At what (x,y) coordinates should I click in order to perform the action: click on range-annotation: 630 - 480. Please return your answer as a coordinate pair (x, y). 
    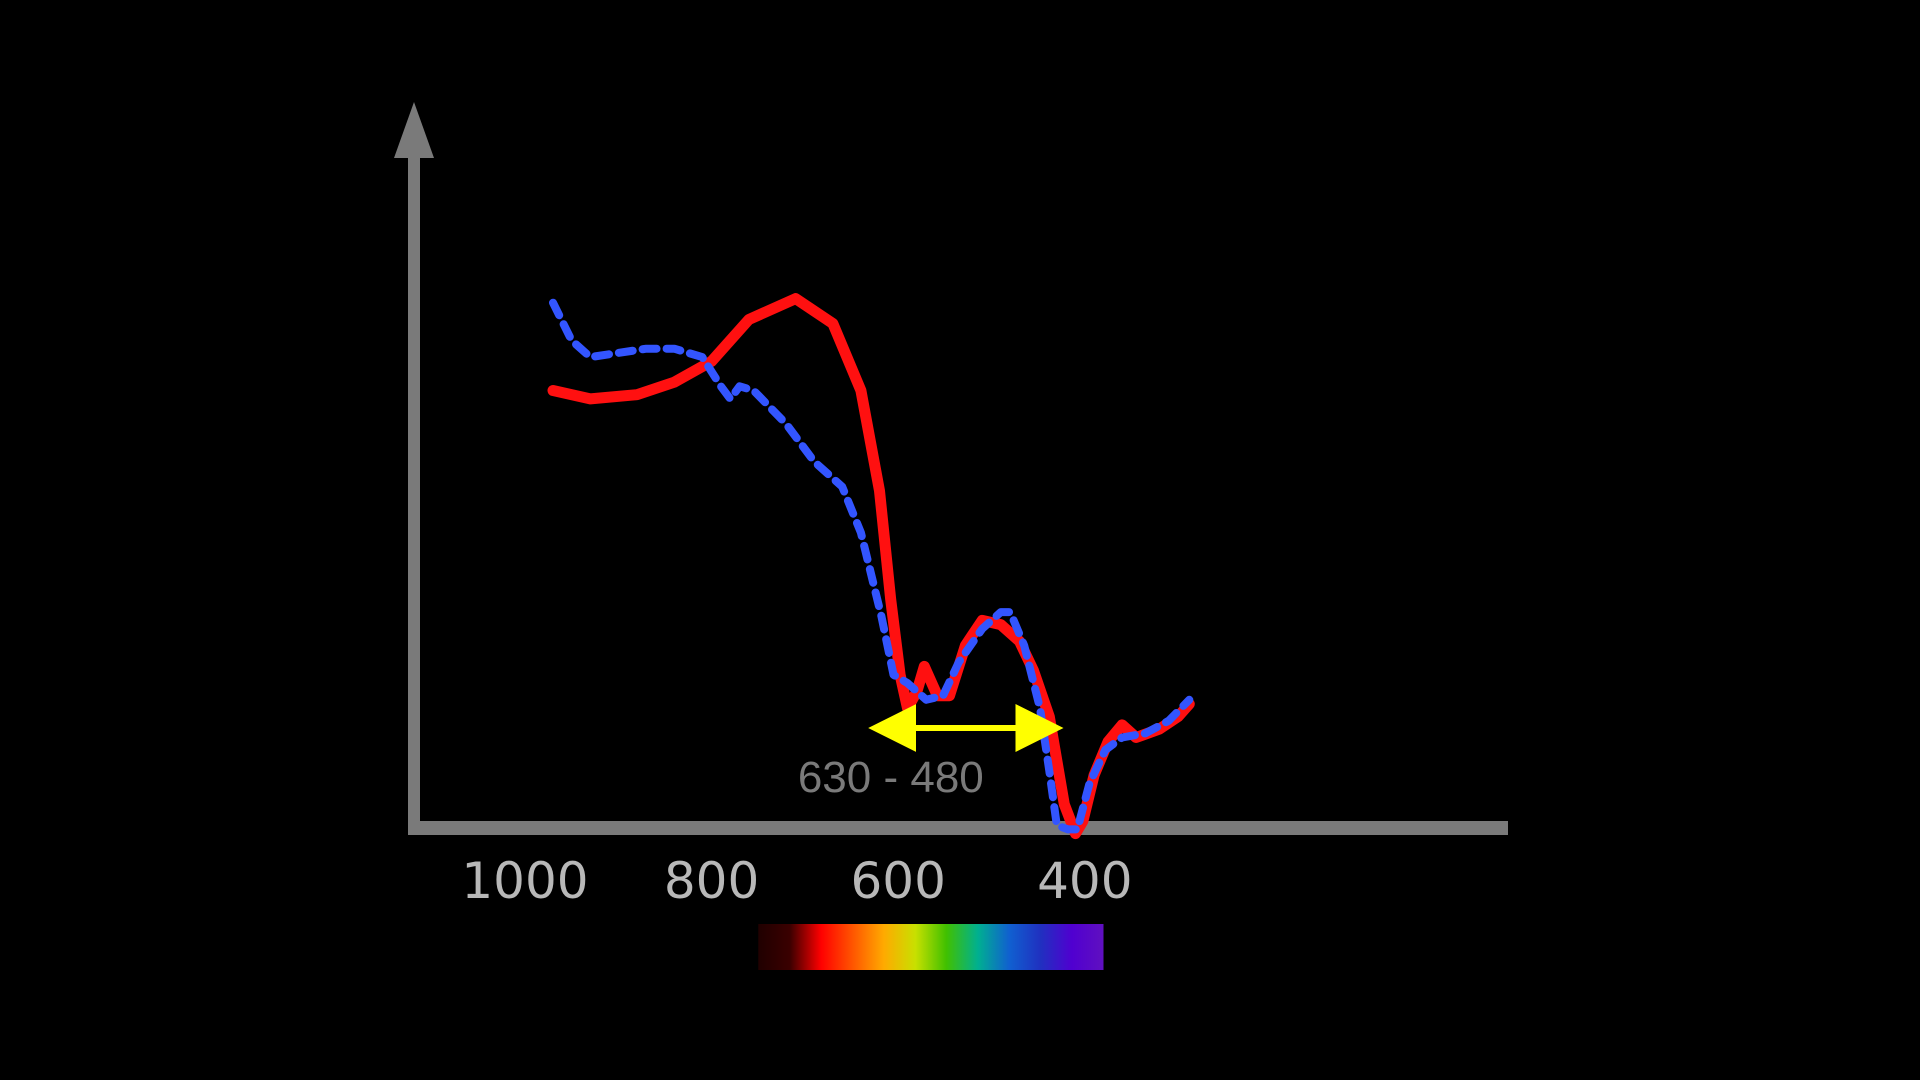
    Looking at the image, I should click on (931, 753).